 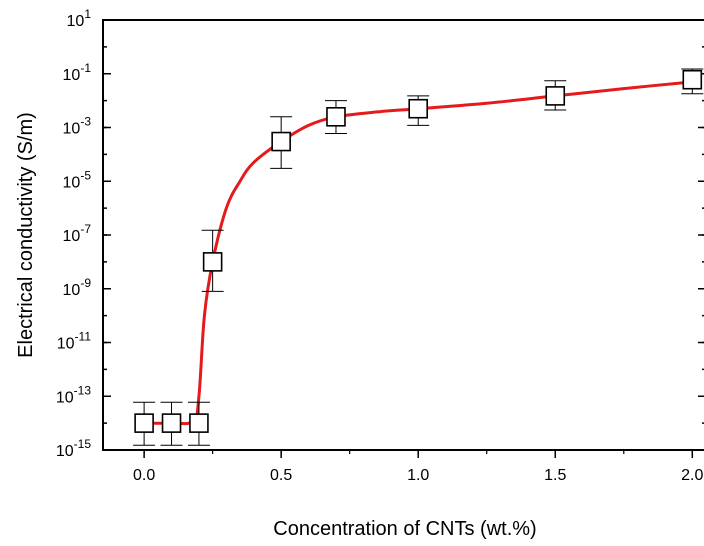 I want to click on x-tick-label: 0.5, so click(x=281, y=475).